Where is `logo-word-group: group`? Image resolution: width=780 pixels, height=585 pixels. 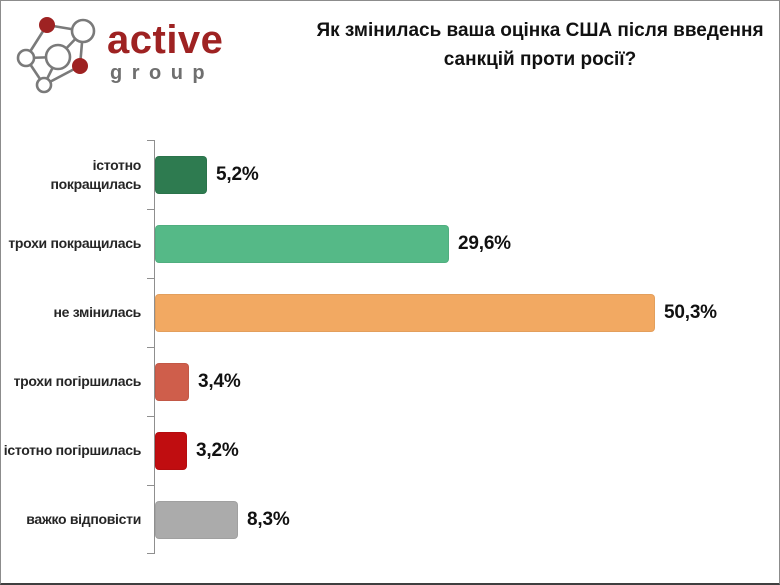 logo-word-group: group is located at coordinates (162, 72).